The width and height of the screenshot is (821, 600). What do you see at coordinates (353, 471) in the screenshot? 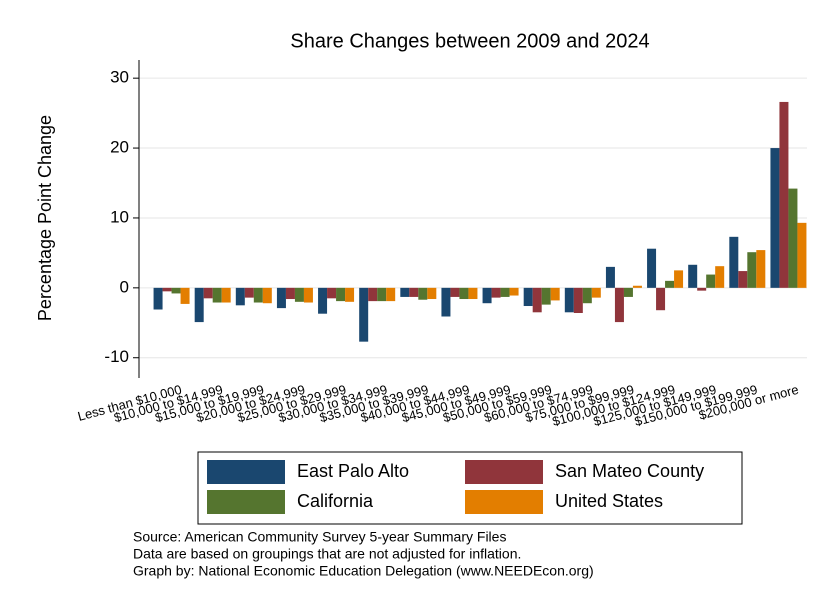
I see `legend-label: East Palo Alto` at bounding box center [353, 471].